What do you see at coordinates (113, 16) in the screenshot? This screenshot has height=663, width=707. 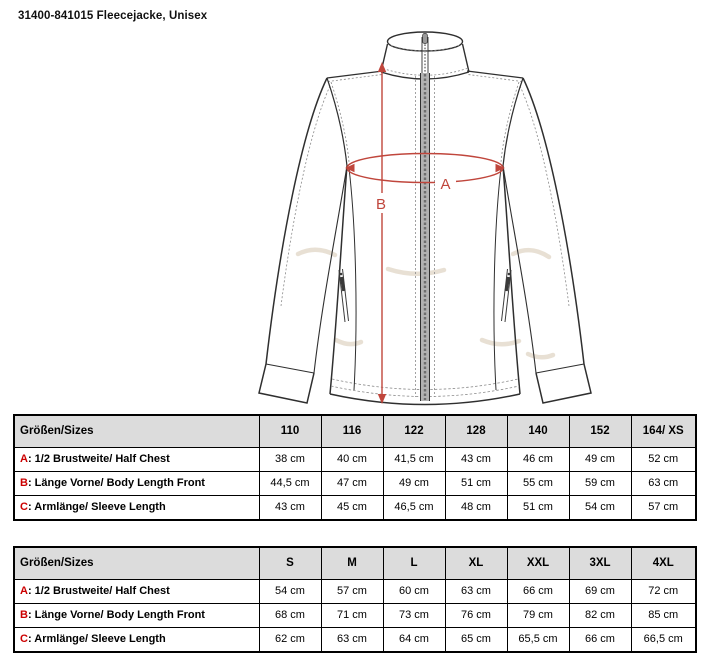 I see `page-title: 31400-841015 Fleecejacke, Unisex` at bounding box center [113, 16].